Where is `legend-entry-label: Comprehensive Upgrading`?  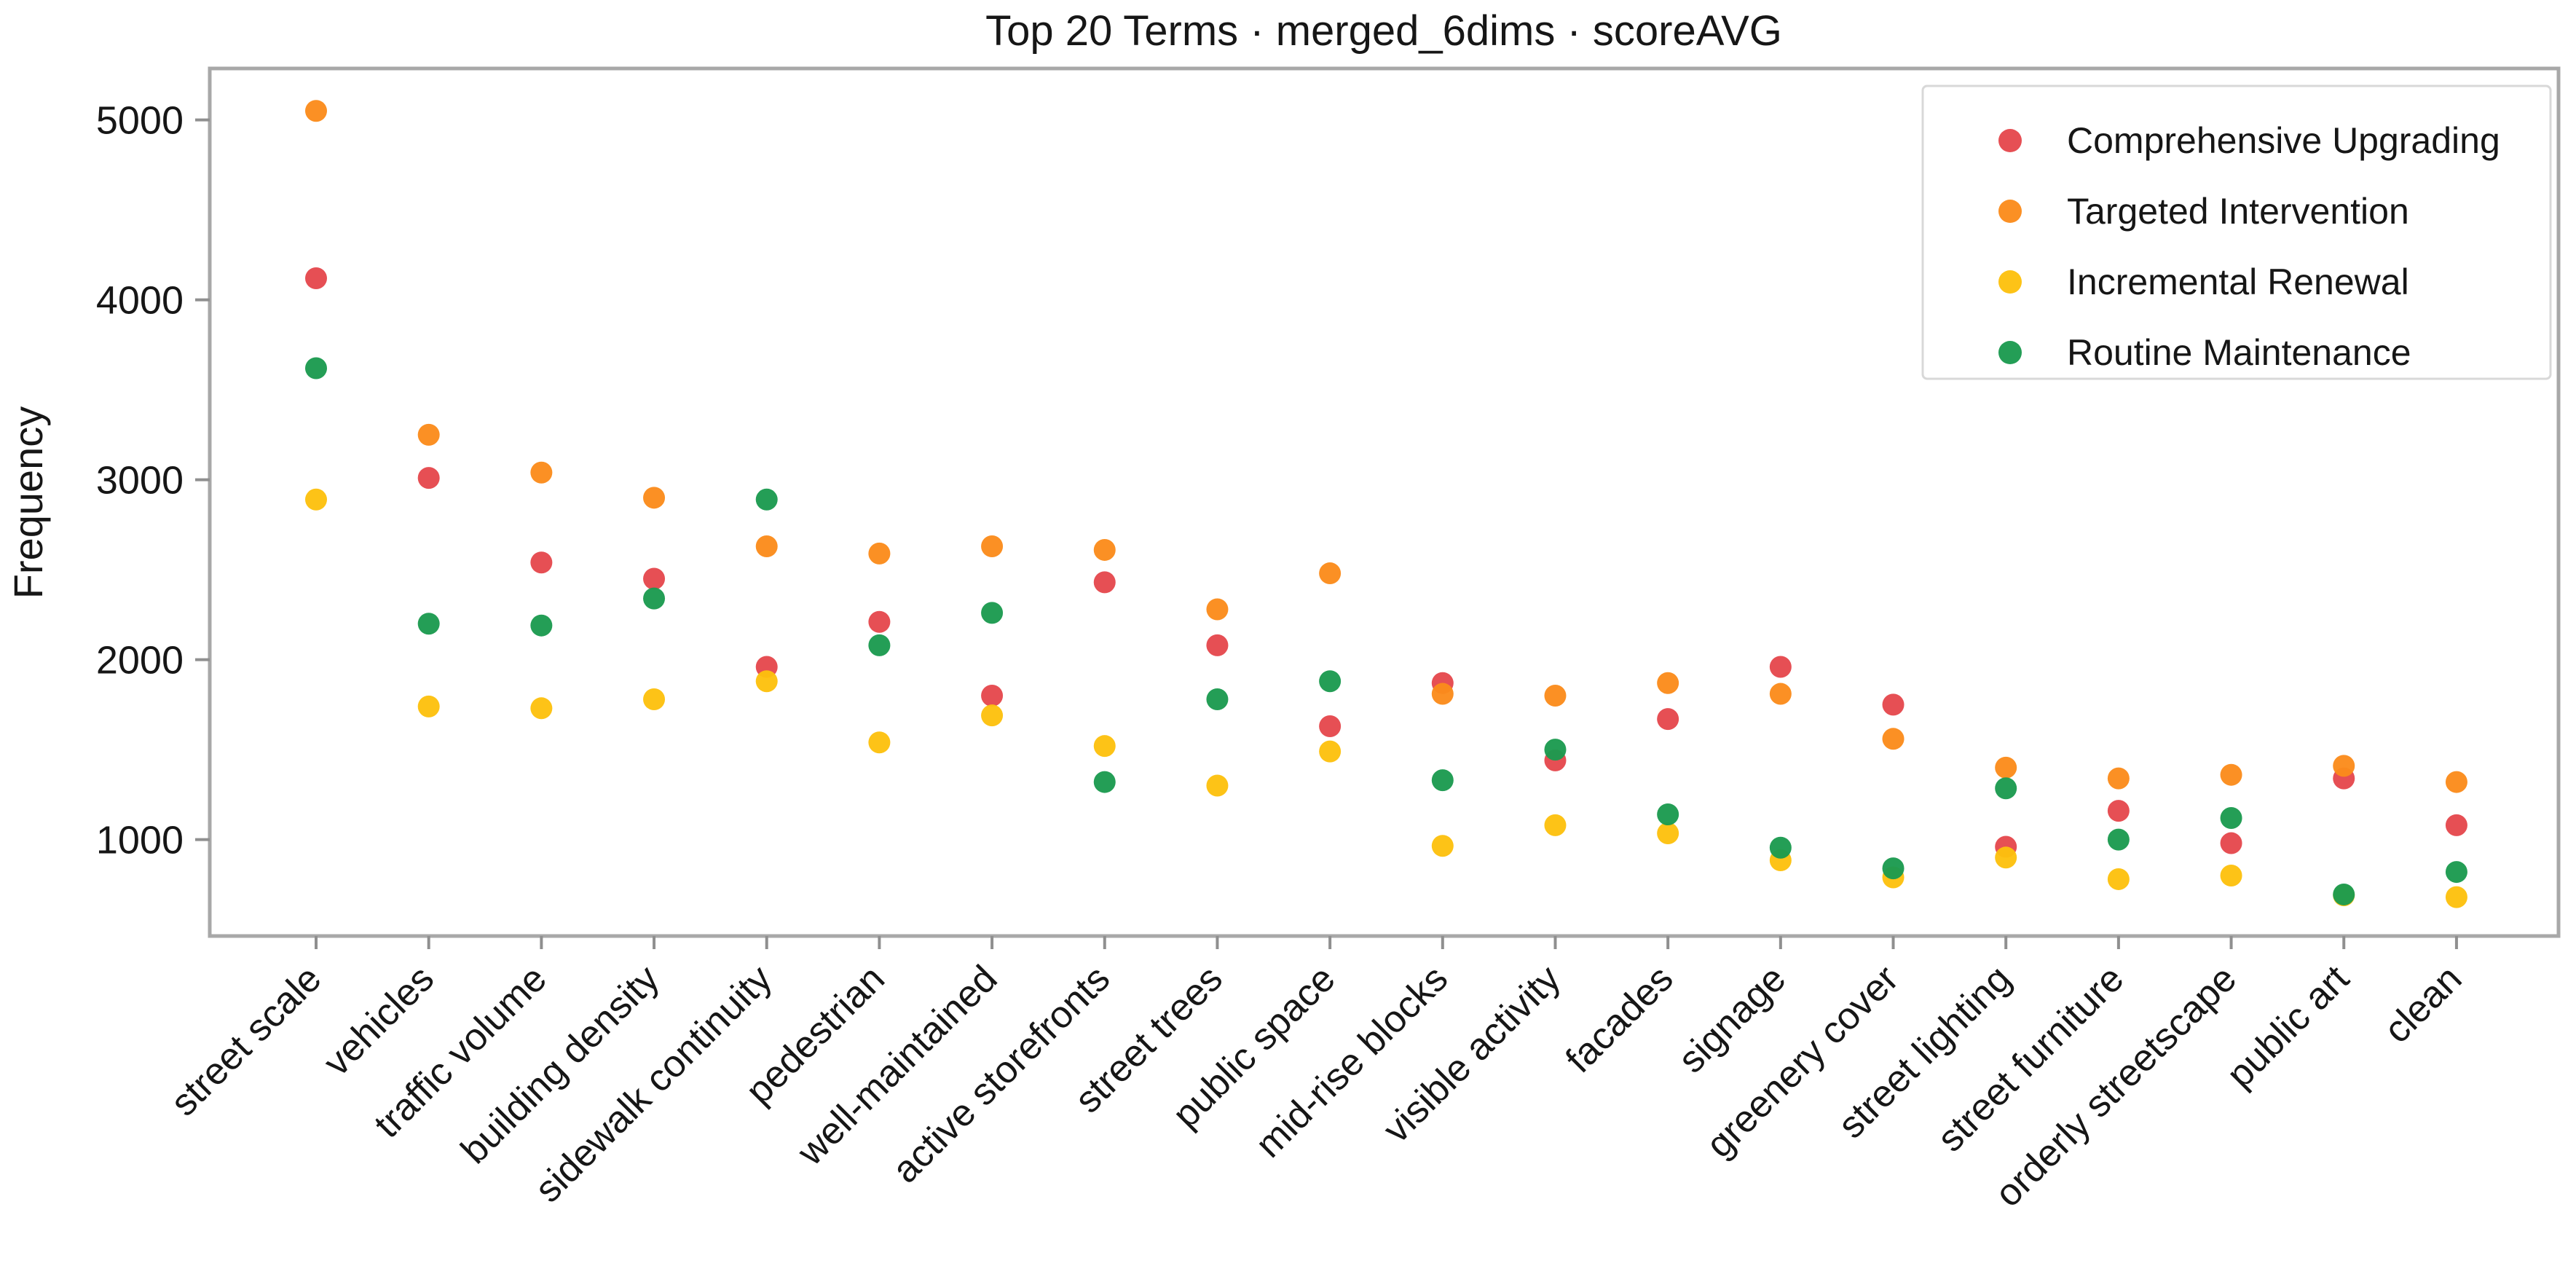
legend-entry-label: Comprehensive Upgrading is located at coordinates (2283, 140).